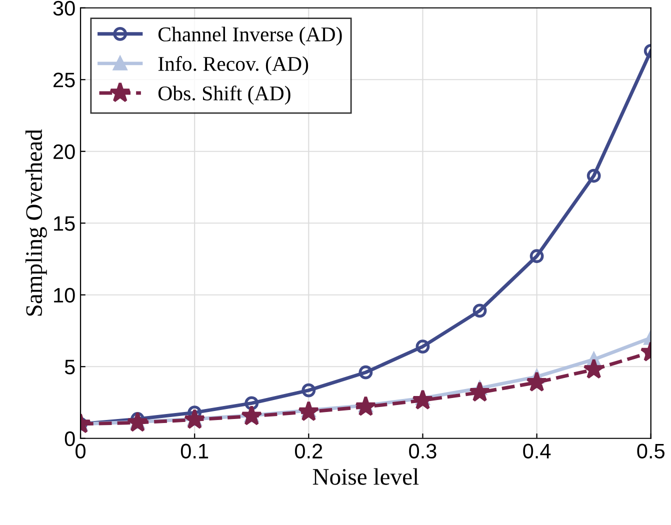  What do you see at coordinates (422, 451) in the screenshot?
I see `x-tick-label: 0.3` at bounding box center [422, 451].